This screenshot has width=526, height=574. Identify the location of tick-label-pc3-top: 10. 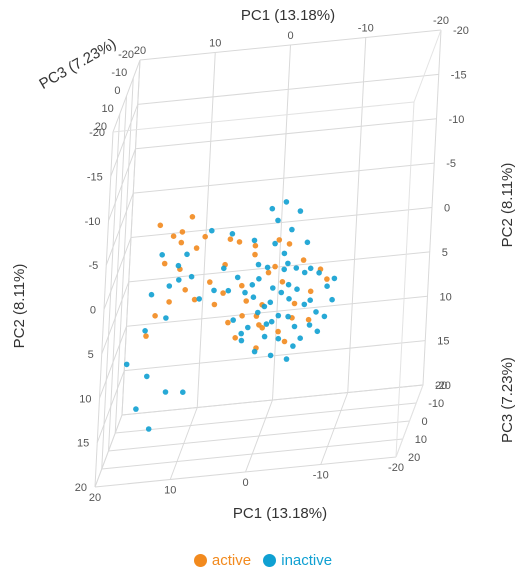
(108, 109).